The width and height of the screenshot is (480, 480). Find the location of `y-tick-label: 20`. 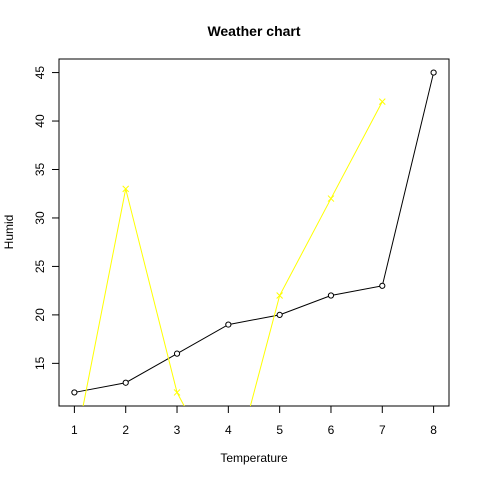

y-tick-label: 20 is located at coordinates (40, 315).